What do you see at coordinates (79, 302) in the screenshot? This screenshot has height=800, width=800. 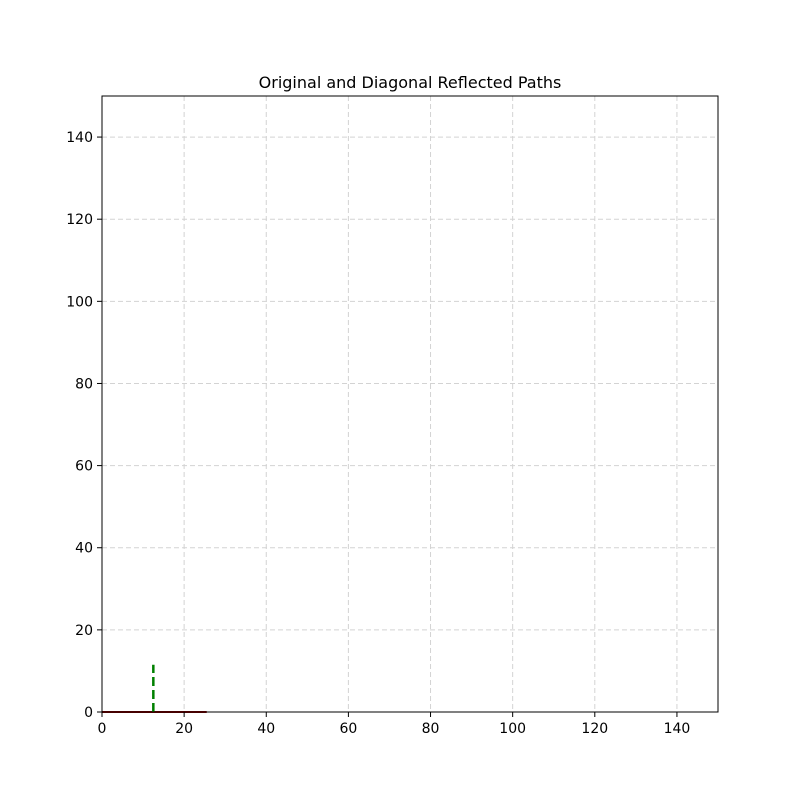 I see `y-tick-label: 100` at bounding box center [79, 302].